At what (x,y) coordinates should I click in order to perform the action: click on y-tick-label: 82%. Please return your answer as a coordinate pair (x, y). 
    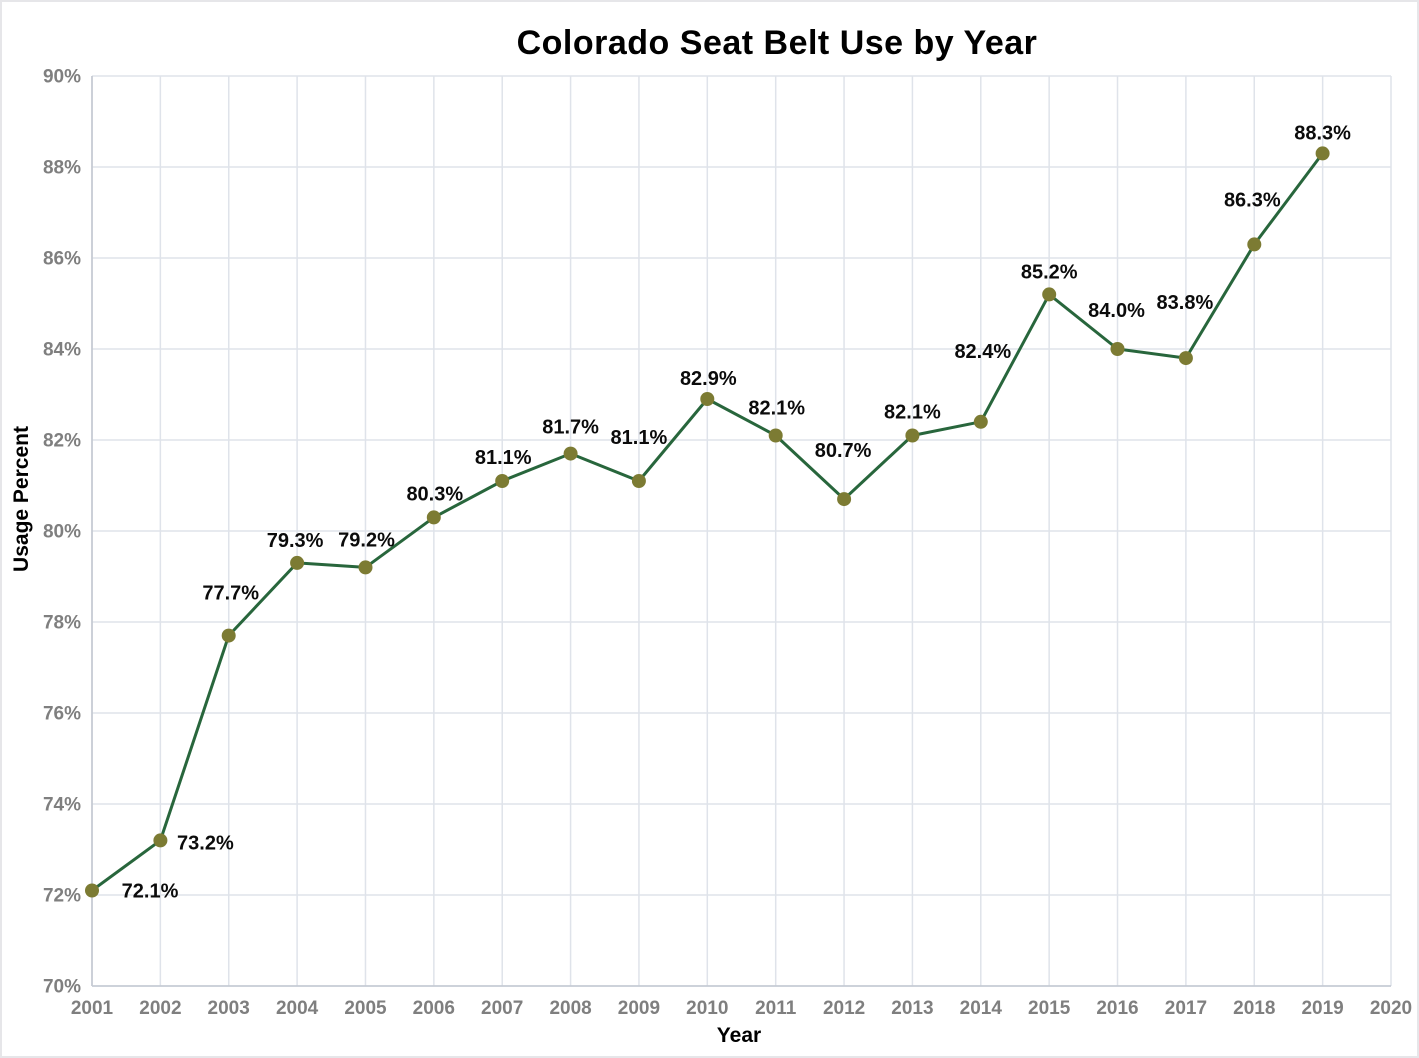
    Looking at the image, I should click on (62, 441).